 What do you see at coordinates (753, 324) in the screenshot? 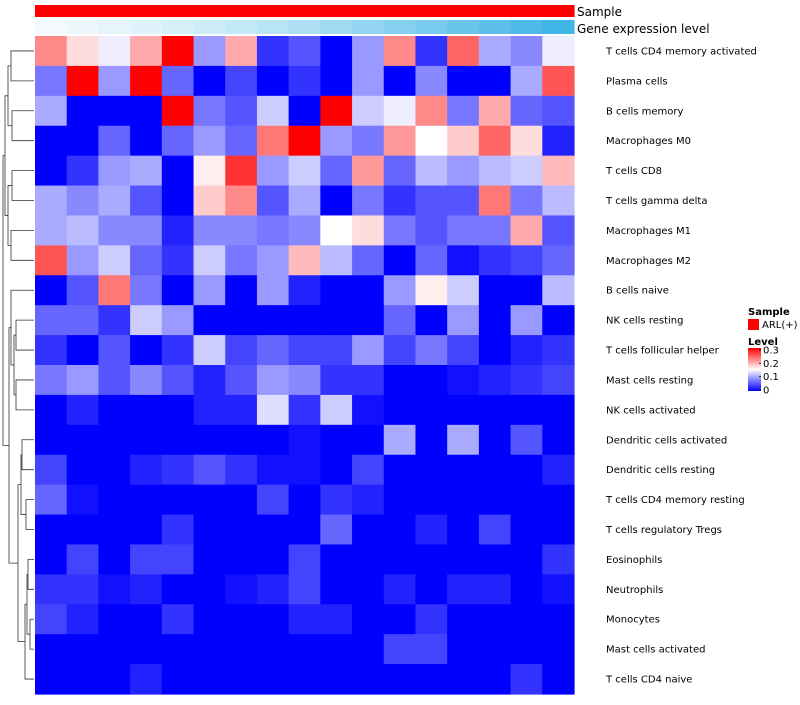
I see `legend-sample-swatch` at bounding box center [753, 324].